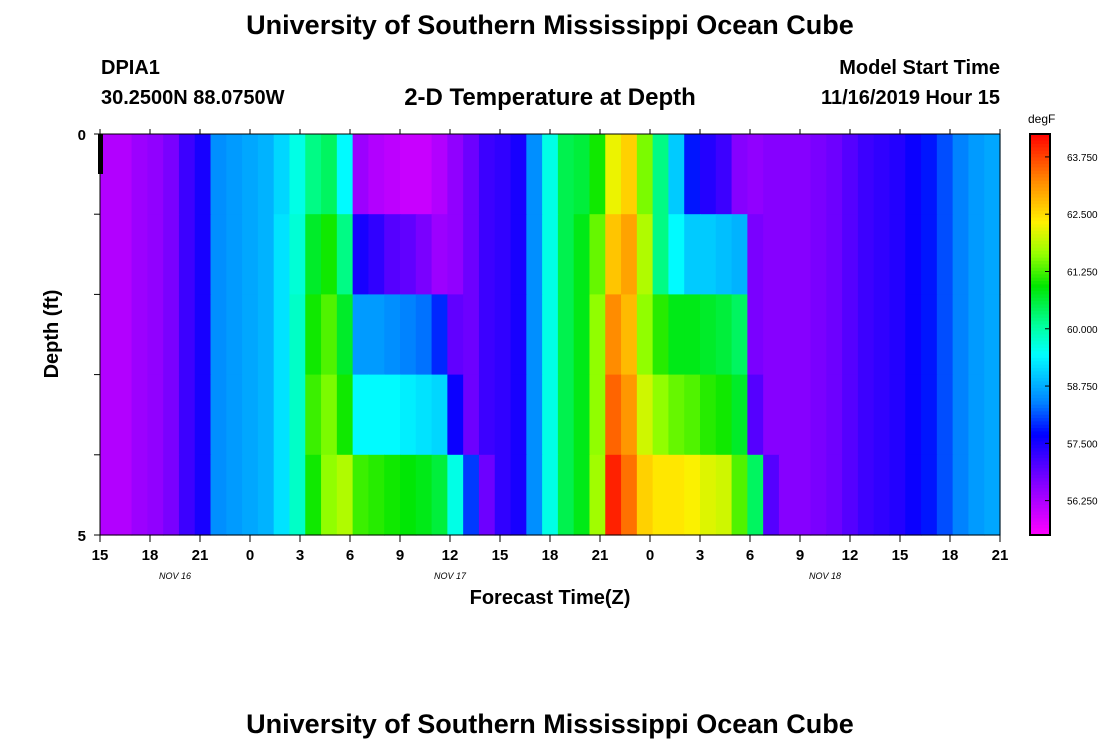 The image size is (1100, 750). Describe the element at coordinates (1082, 502) in the screenshot. I see `colorbar-tick-label: 56.250` at that location.